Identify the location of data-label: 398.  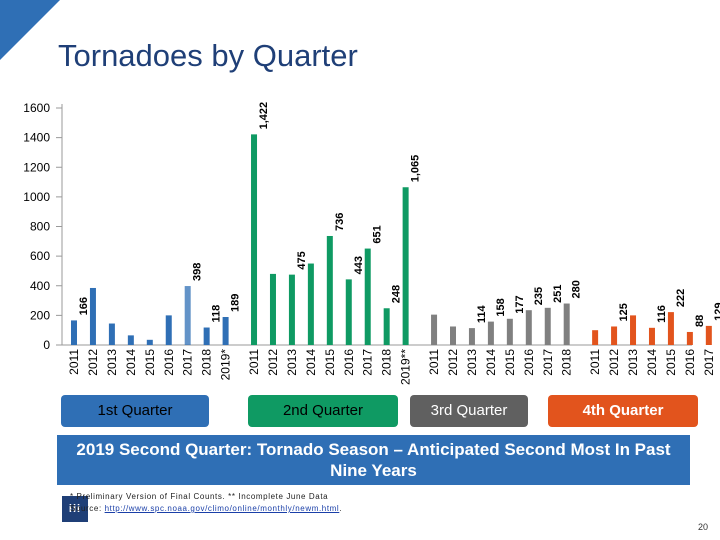
(198, 272).